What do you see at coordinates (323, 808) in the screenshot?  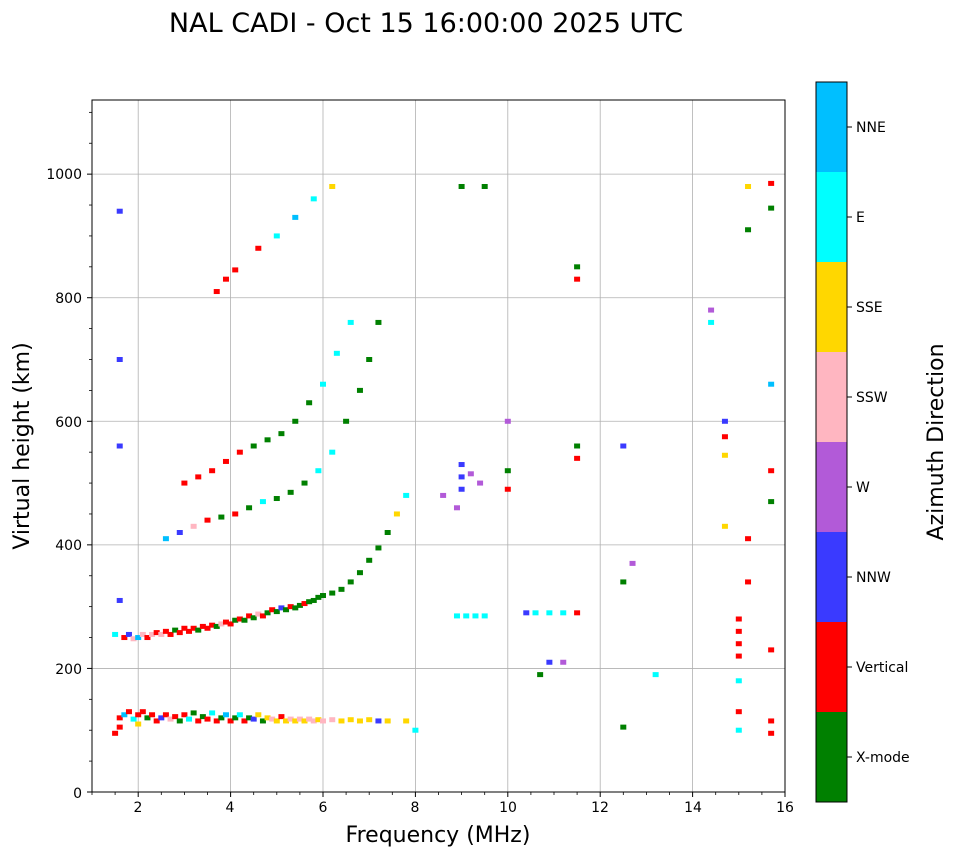 I see `x-tick-label: 6` at bounding box center [323, 808].